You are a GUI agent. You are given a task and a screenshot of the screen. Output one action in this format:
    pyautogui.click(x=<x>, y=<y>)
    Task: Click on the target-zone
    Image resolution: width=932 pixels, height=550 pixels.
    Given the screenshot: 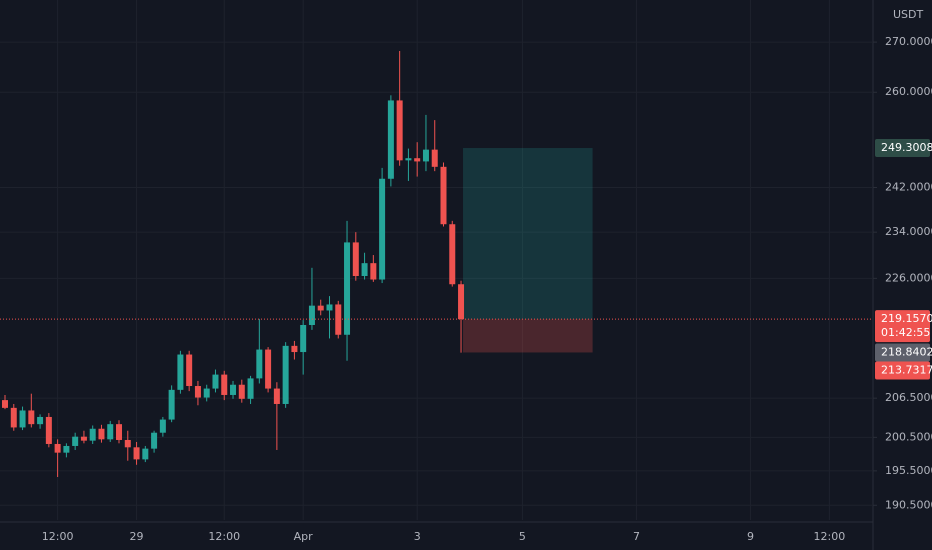 What is the action you would take?
    pyautogui.click(x=528, y=234)
    